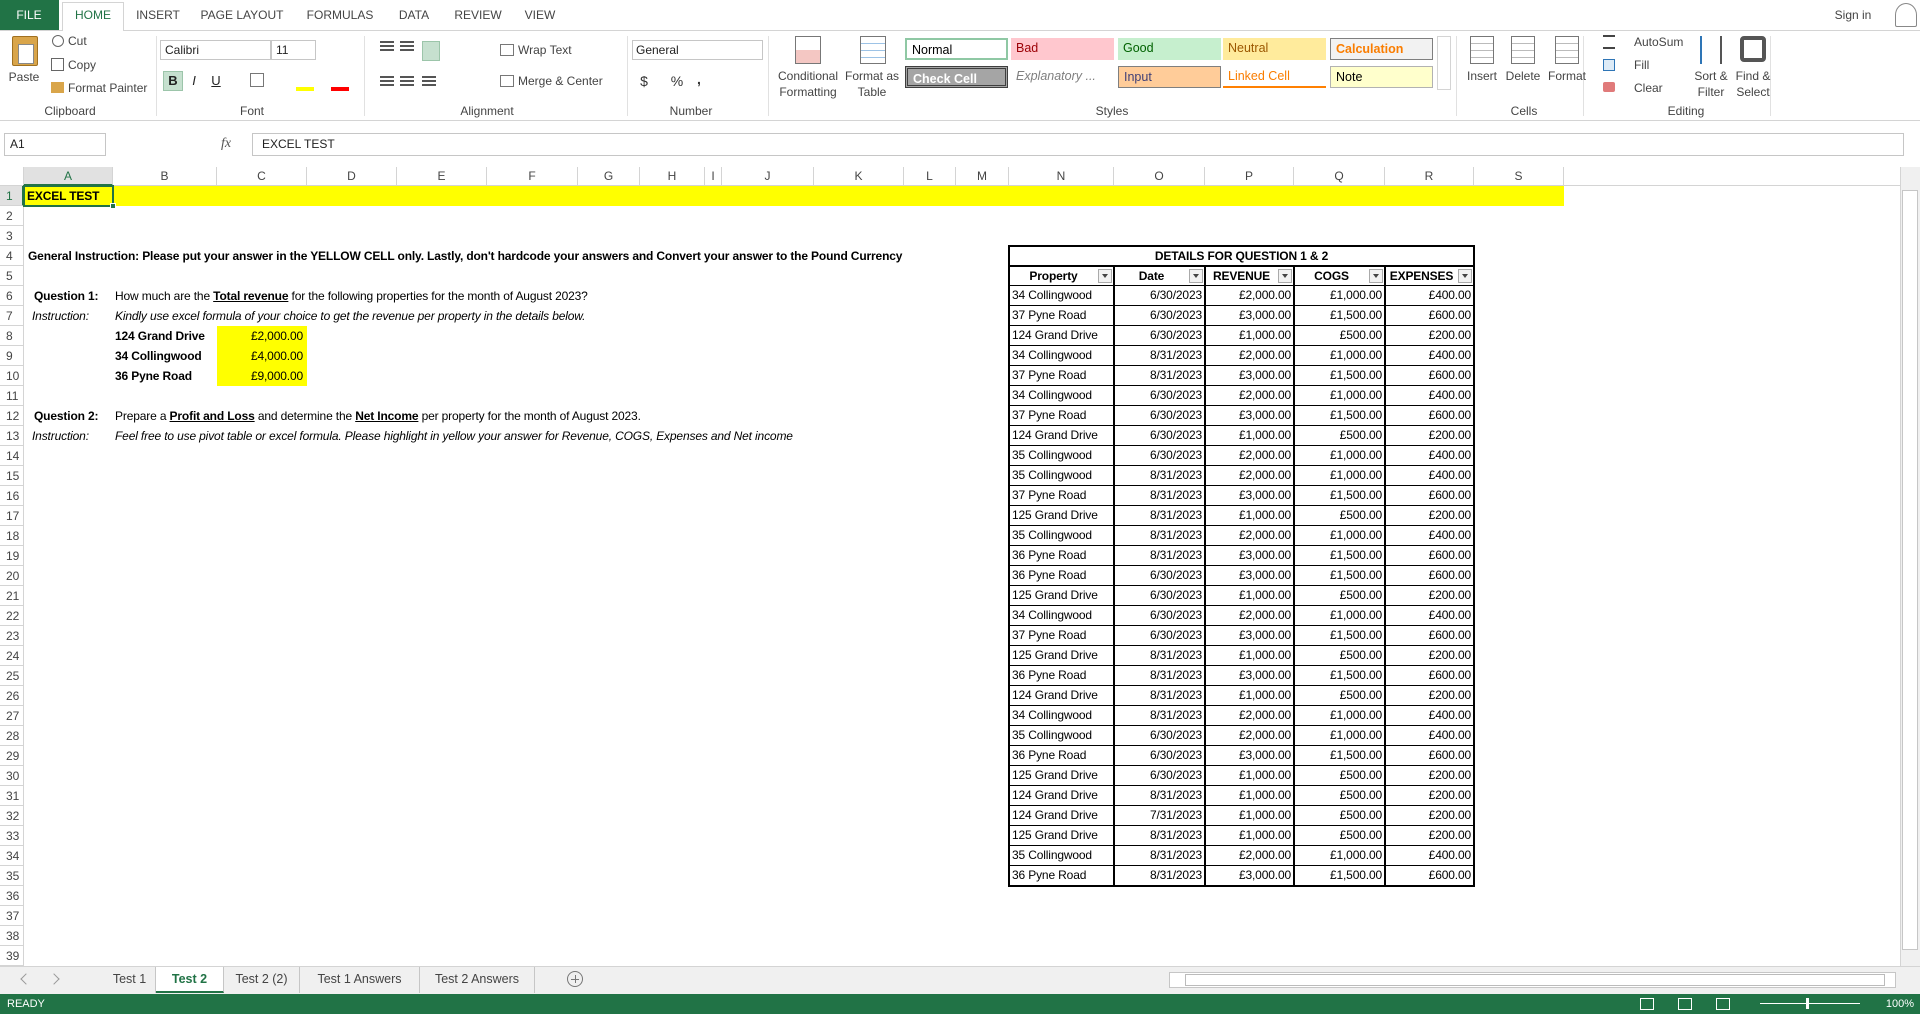  What do you see at coordinates (215, 50) in the screenshot?
I see `font-name-box` at bounding box center [215, 50].